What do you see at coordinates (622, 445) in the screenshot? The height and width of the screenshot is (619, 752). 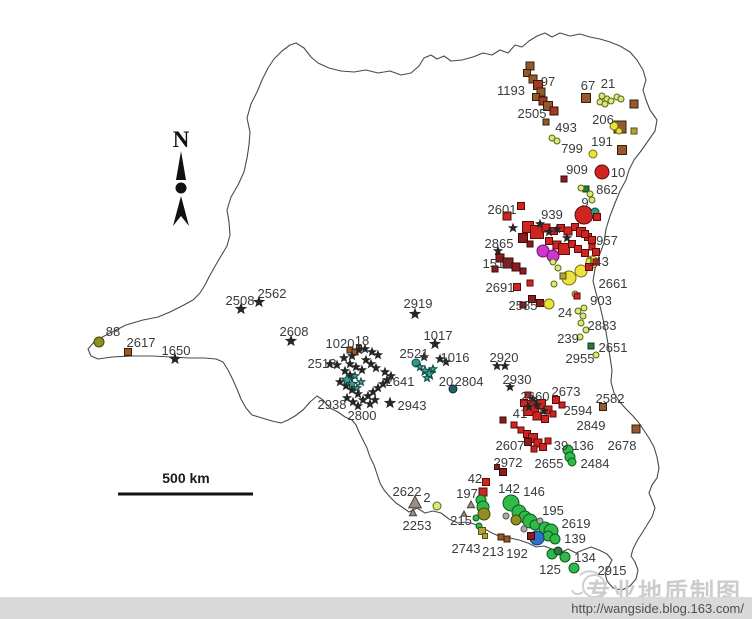 I see `site-label: 2678` at bounding box center [622, 445].